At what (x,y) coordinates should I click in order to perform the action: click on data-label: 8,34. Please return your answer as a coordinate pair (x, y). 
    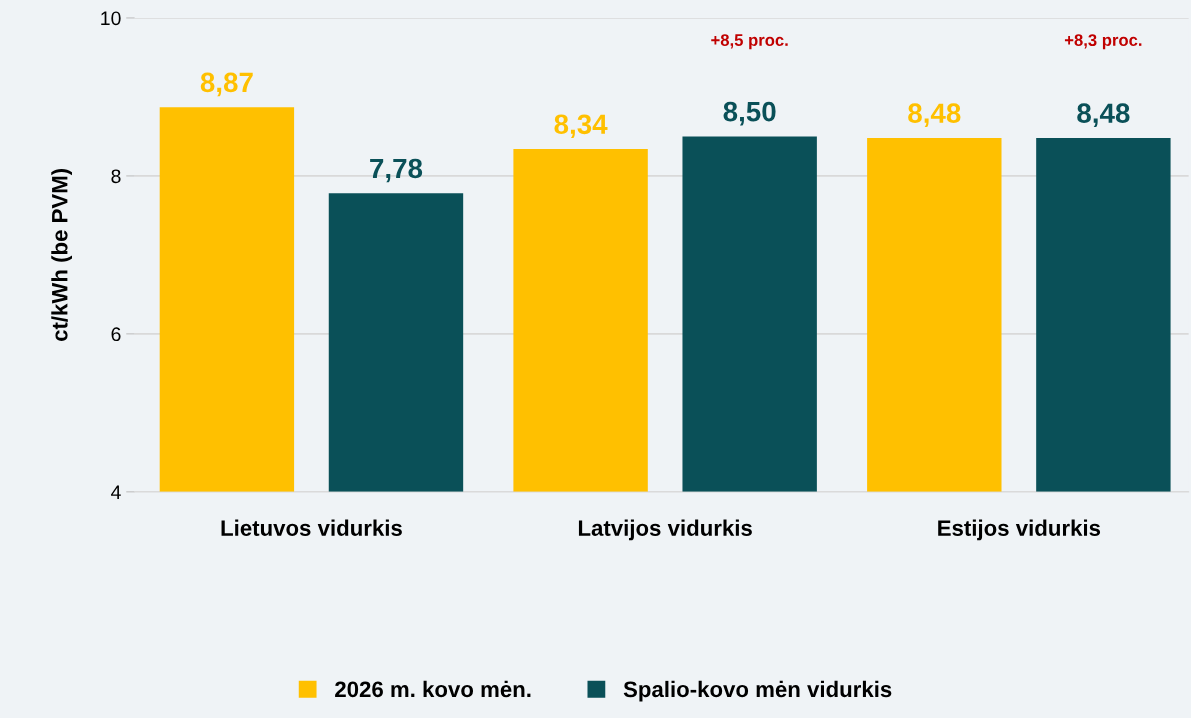
    Looking at the image, I should click on (581, 126).